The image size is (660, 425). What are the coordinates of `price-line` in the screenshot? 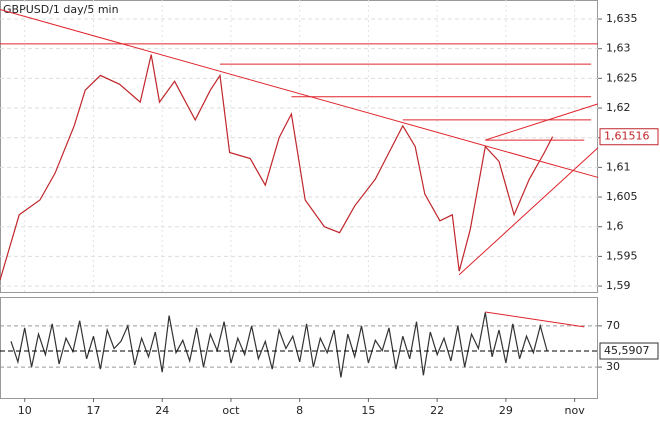 It's located at (279, 345).